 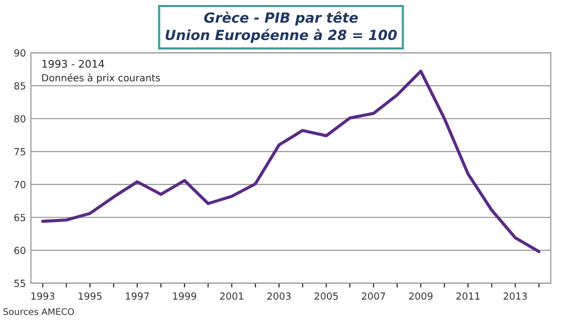 What do you see at coordinates (515, 296) in the screenshot?
I see `x-tick-label: 2013` at bounding box center [515, 296].